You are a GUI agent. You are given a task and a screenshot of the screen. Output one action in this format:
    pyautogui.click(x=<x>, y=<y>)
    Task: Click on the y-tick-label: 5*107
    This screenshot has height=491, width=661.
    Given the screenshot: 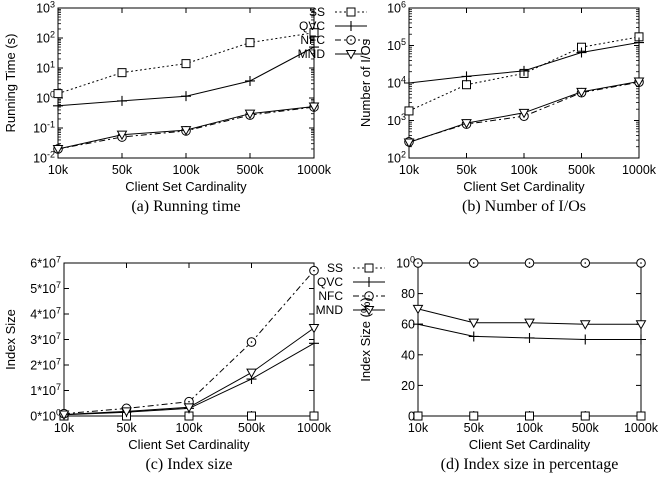 What is the action you would take?
    pyautogui.click(x=45, y=288)
    